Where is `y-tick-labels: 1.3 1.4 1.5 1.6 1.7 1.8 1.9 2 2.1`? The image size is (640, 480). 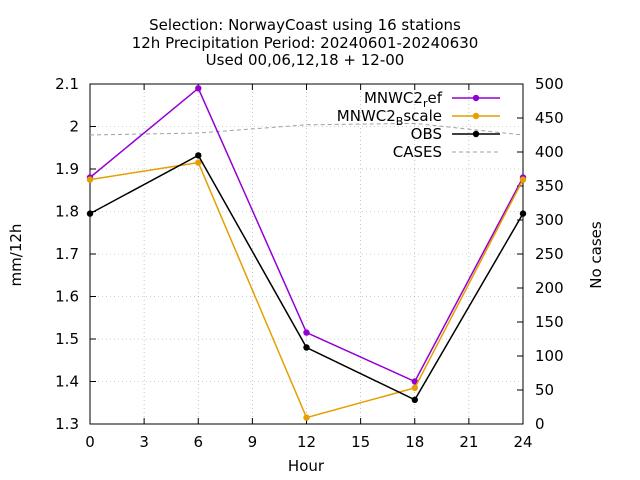
y-tick-labels: 1.3 1.4 1.5 1.6 1.7 1.8 1.9 2 2.1 is located at coordinates (67, 254).